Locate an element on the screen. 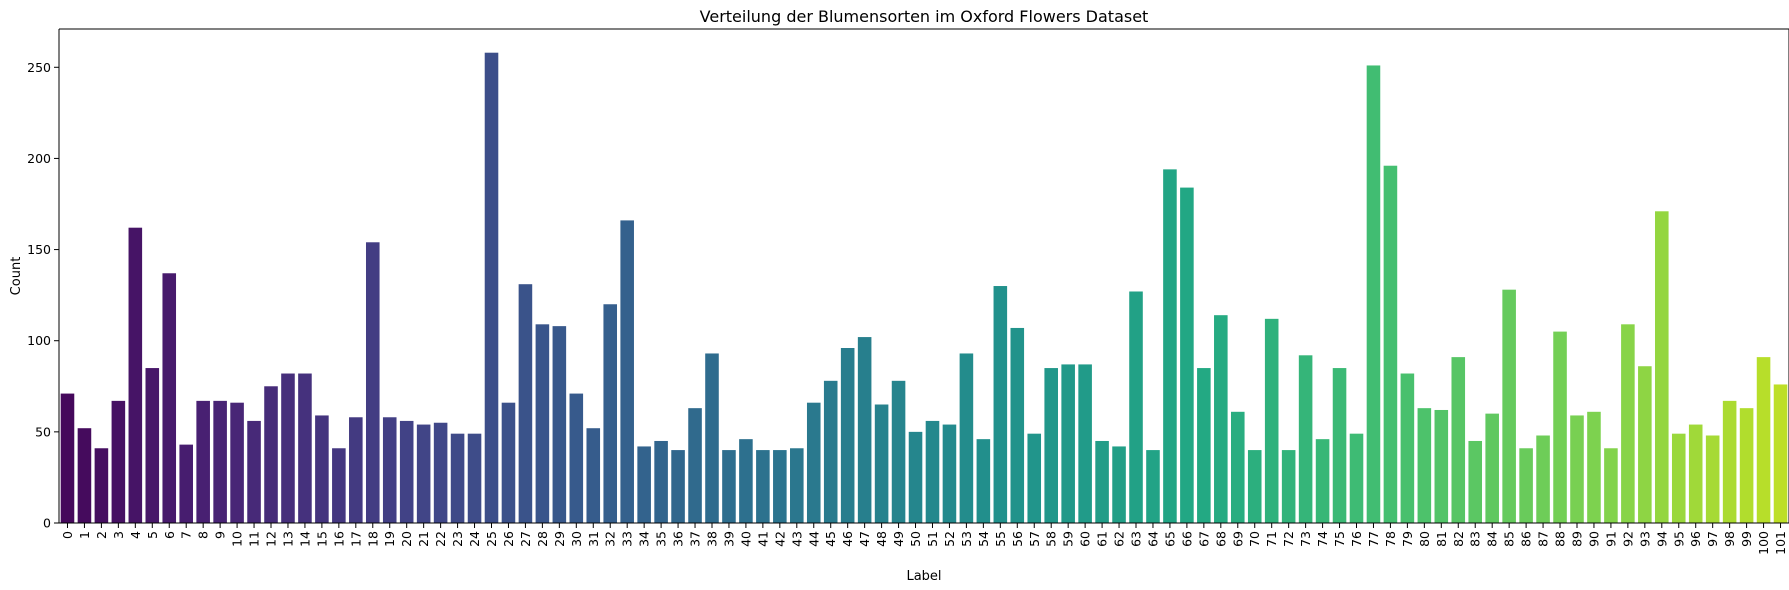 This screenshot has width=1789, height=590. x-tick-label-100: 100 is located at coordinates (1763, 543).